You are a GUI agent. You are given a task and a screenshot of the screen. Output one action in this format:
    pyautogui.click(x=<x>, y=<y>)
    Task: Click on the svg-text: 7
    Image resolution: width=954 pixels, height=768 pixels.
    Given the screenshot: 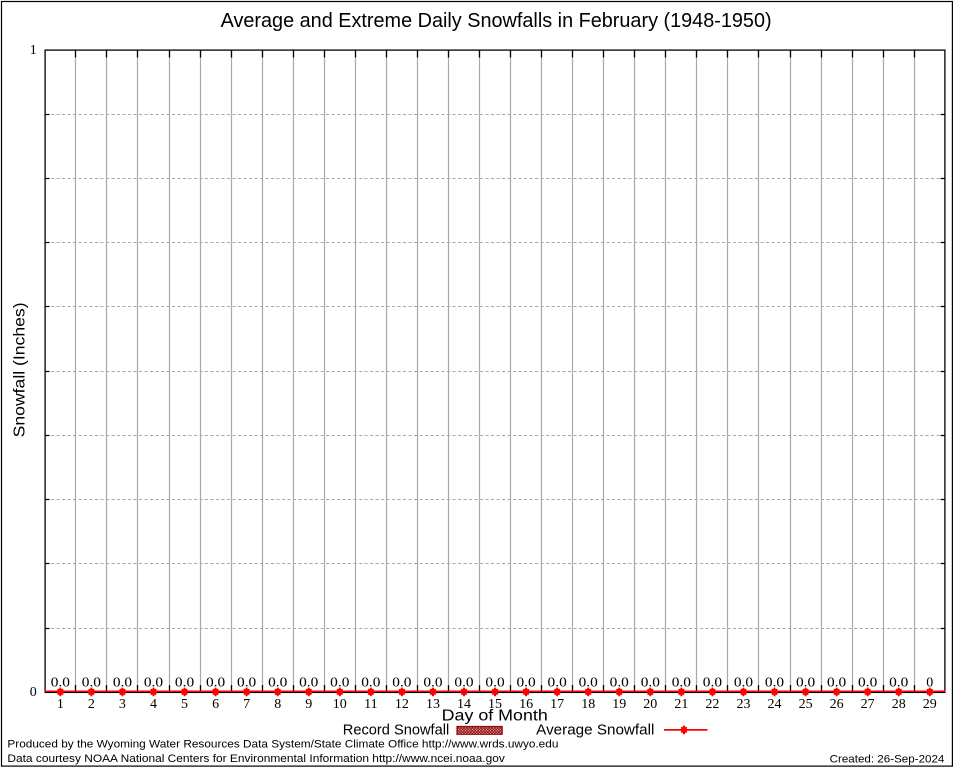 What is the action you would take?
    pyautogui.click(x=246, y=704)
    